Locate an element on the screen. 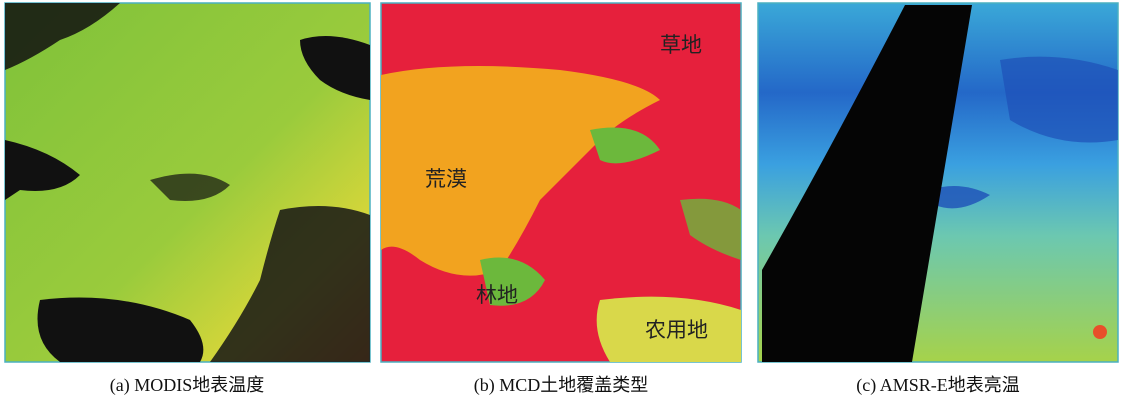 This screenshot has width=1123, height=406. caption: (b) MCD土地覆盖类型 is located at coordinates (561, 385).